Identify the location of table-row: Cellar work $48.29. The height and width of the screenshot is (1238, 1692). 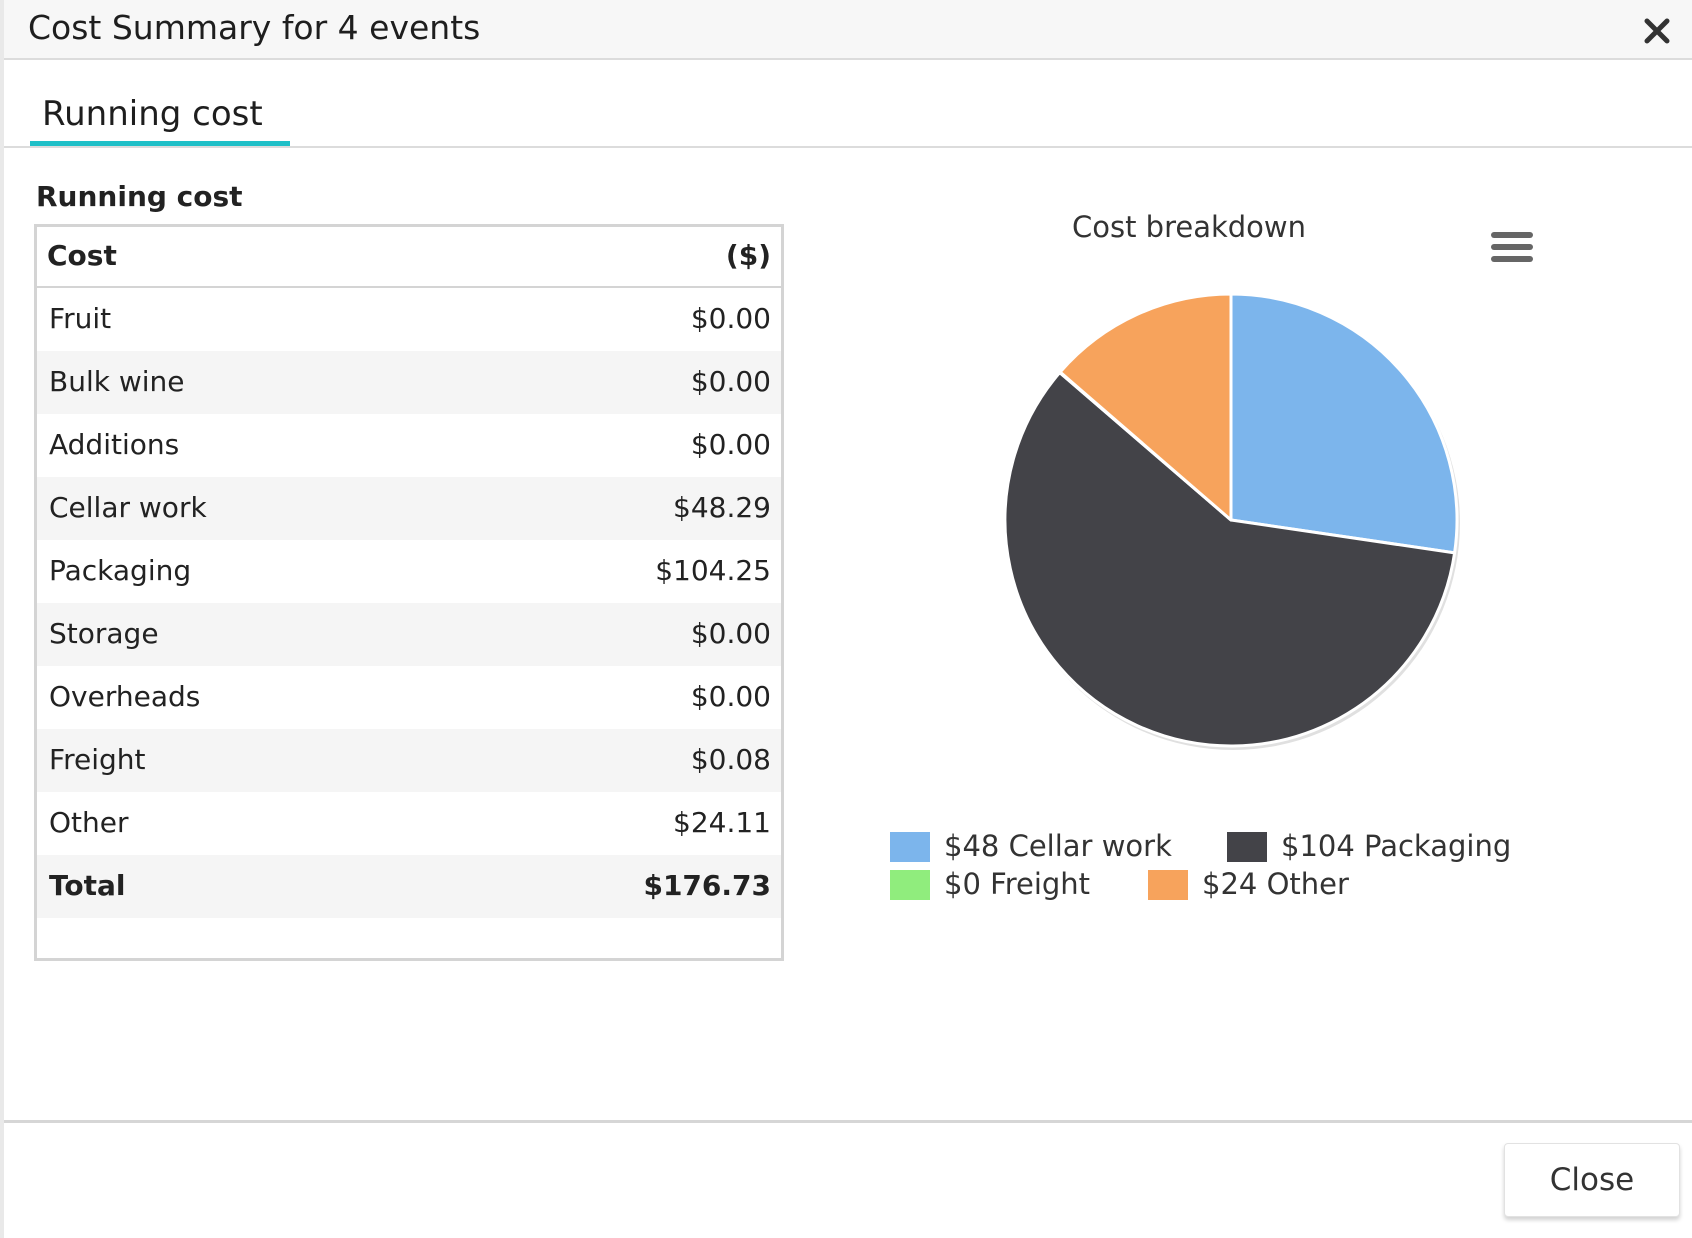
(409, 508).